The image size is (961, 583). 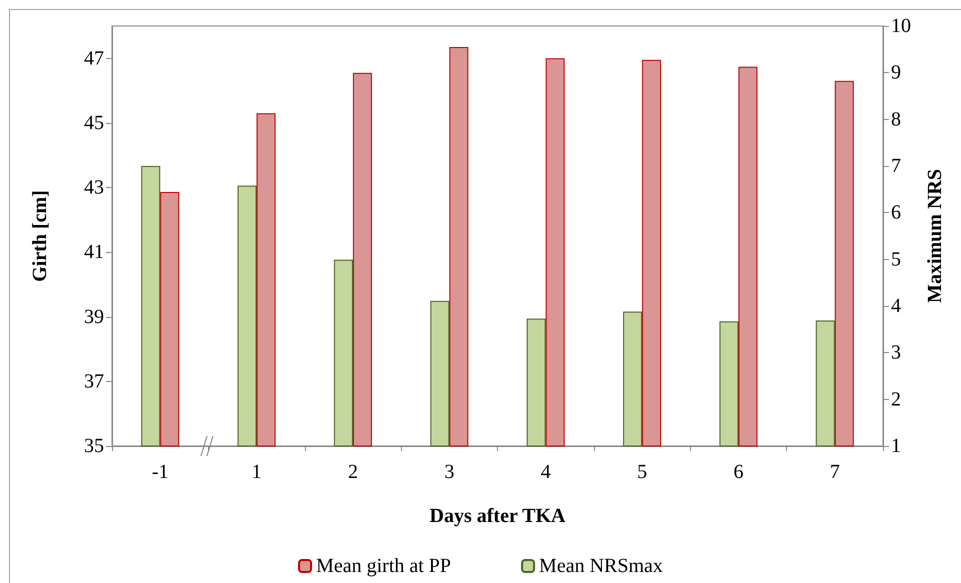 I want to click on y-tick-label: 45, so click(x=94, y=123).